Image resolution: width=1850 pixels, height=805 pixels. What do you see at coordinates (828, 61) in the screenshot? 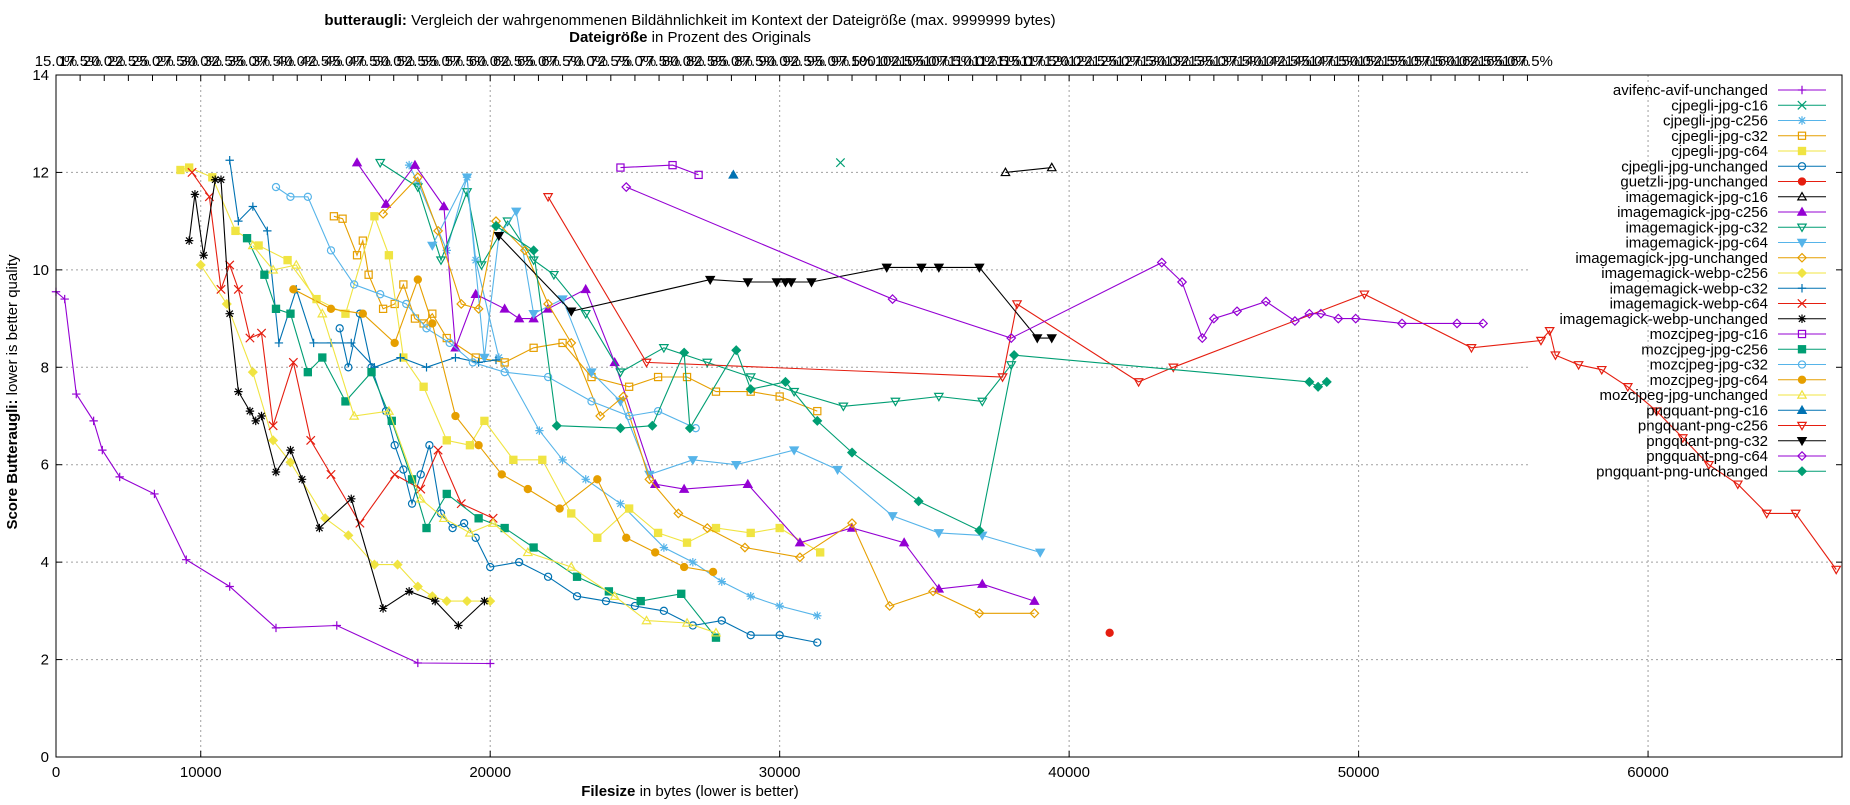
I see `x2-tick-label: 95.0%` at bounding box center [828, 61].